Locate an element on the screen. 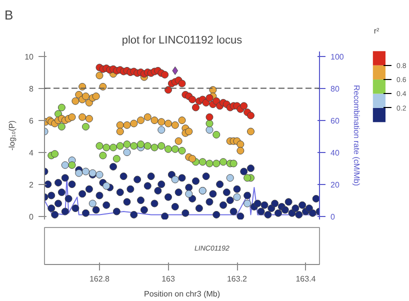  y2-tick-label: 0 is located at coordinates (333, 217).